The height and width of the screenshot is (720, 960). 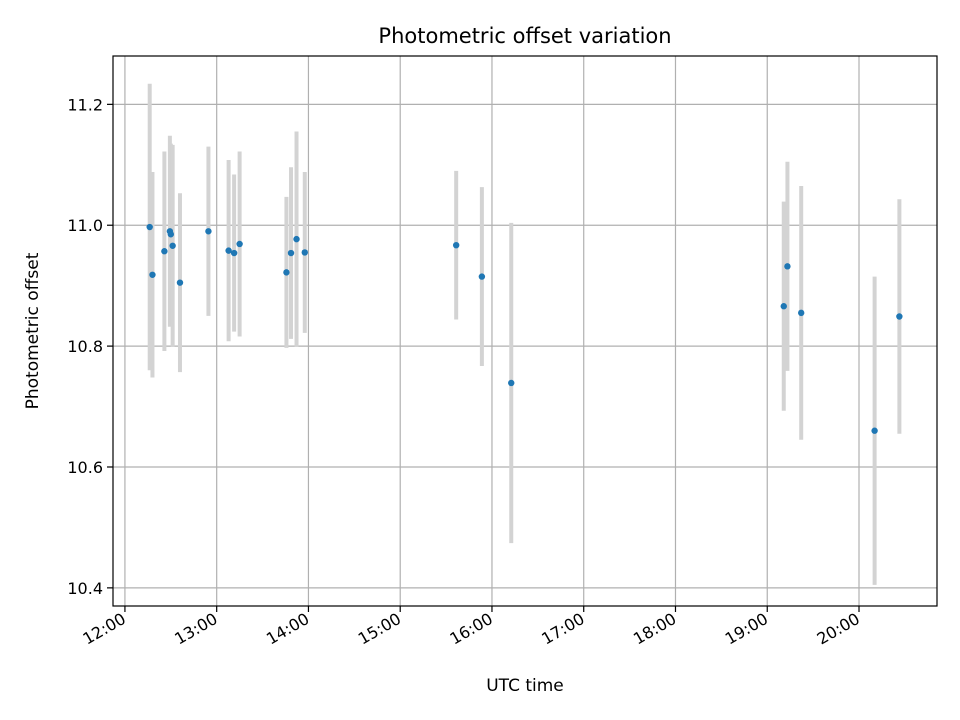 I want to click on y-tick-label: 11.0, so click(x=85, y=225).